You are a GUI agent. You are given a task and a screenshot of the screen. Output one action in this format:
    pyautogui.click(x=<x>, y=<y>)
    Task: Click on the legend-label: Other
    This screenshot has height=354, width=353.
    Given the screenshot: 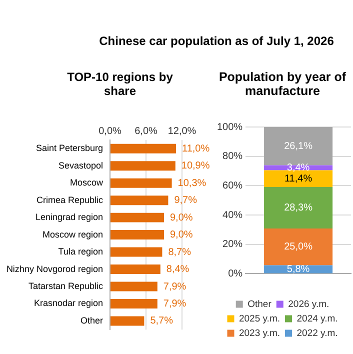 What is the action you would take?
    pyautogui.click(x=260, y=304)
    